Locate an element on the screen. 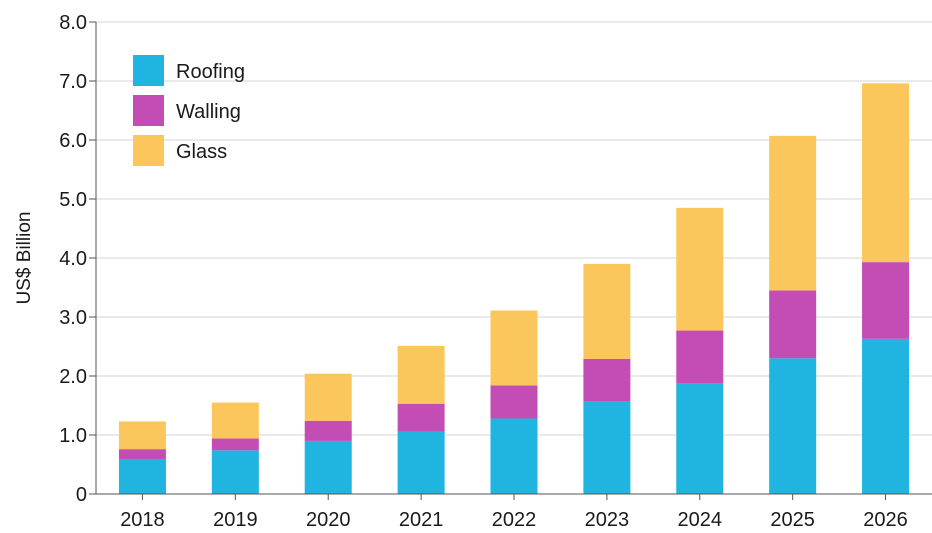 The image size is (932, 533). legend-label-glass: Glass is located at coordinates (201, 152).